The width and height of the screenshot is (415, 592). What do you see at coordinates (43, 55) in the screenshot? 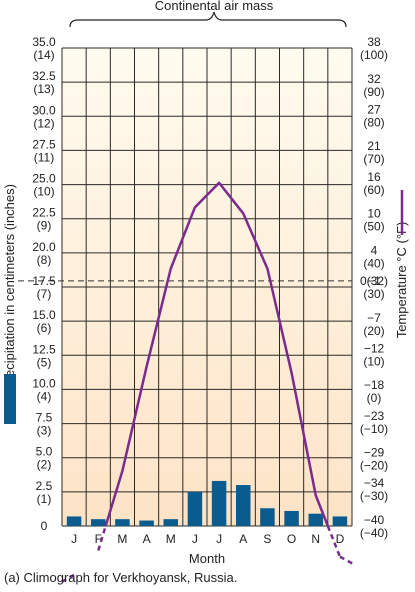
I see `precipitation-tick-in: (14)` at bounding box center [43, 55].